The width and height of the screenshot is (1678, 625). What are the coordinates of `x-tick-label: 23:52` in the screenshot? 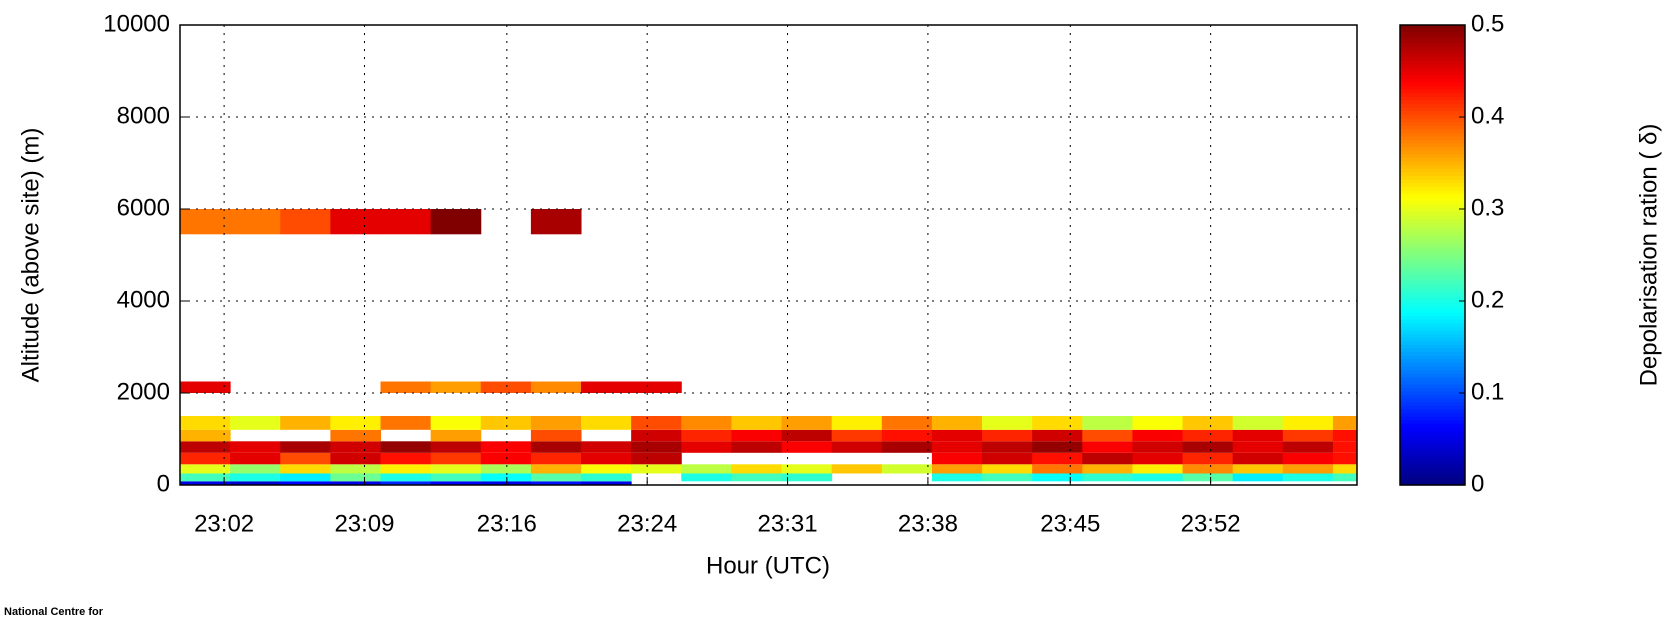 It's located at (1211, 523).